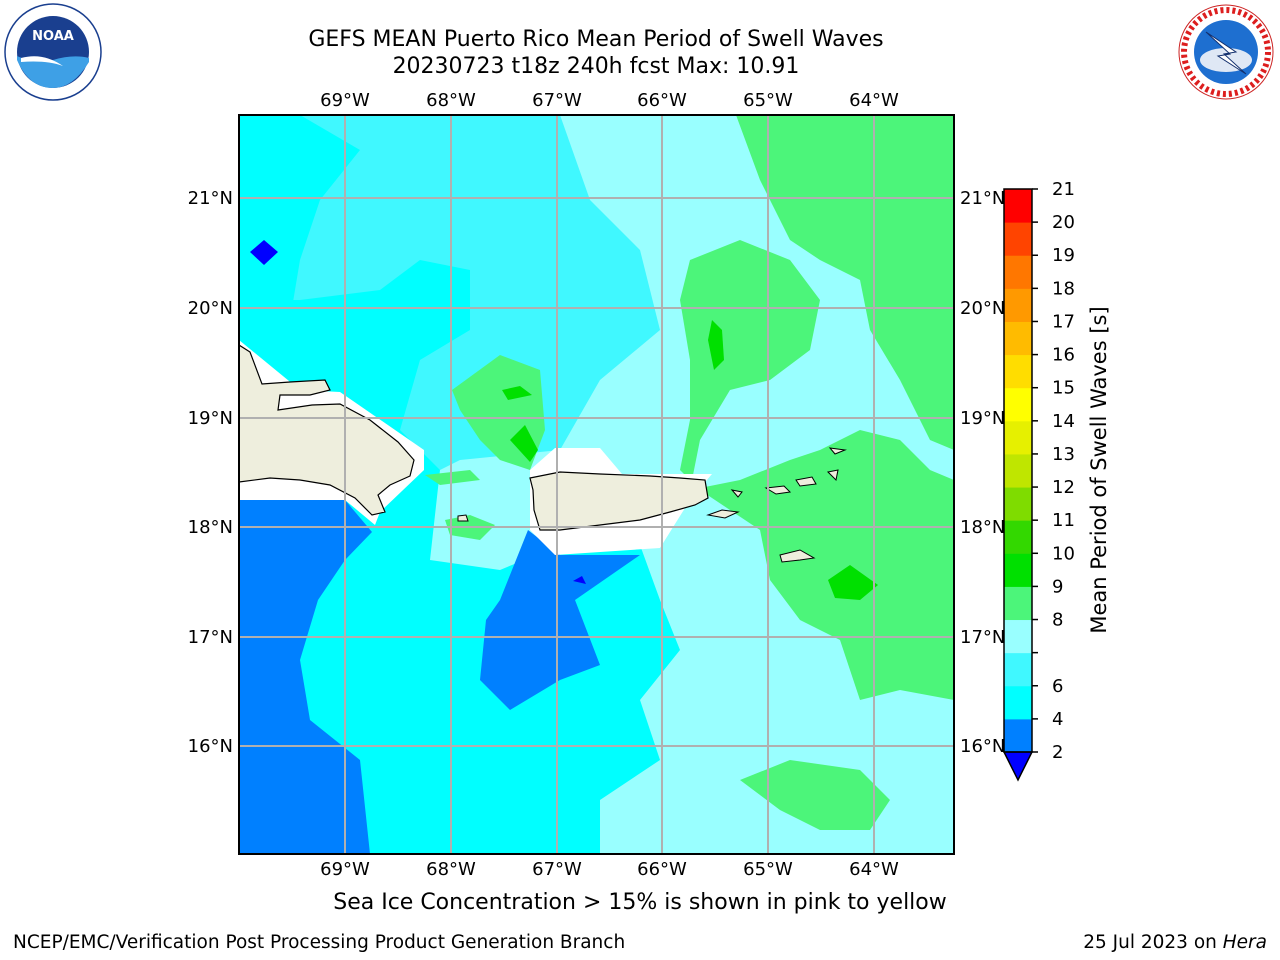 The height and width of the screenshot is (960, 1280). What do you see at coordinates (210, 308) in the screenshot?
I see `lat-left-2: 20°N` at bounding box center [210, 308].